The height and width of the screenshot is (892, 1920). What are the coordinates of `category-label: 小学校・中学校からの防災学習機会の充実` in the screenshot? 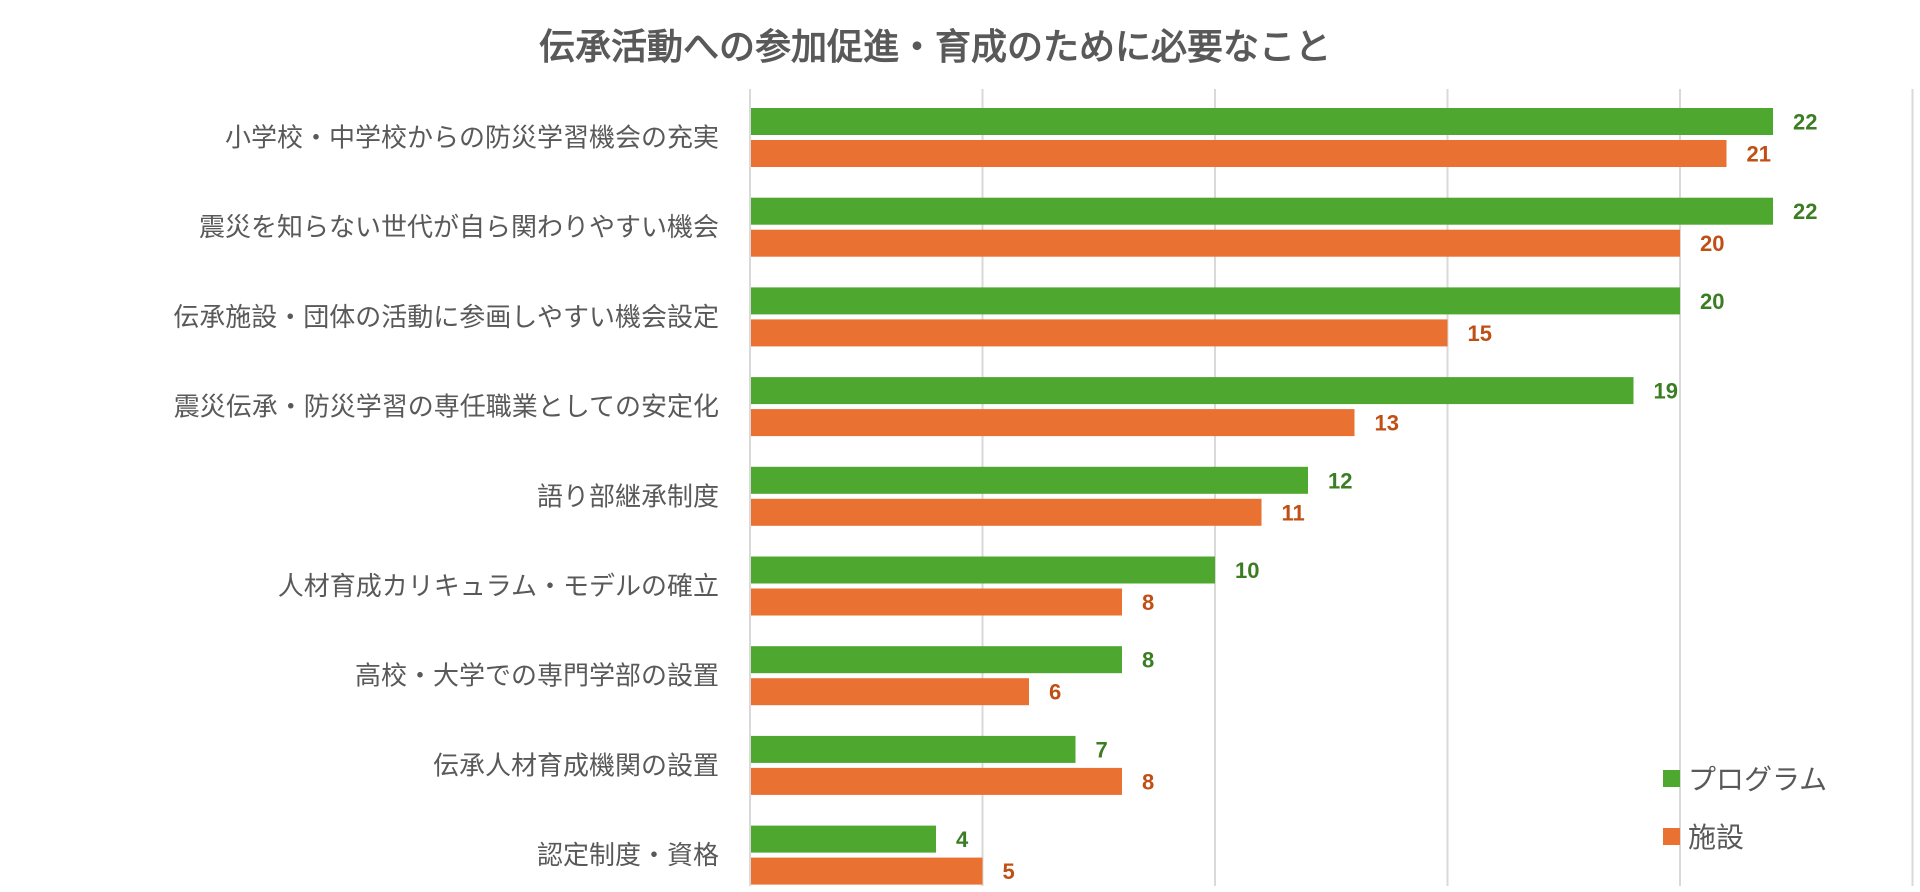 It's located at (472, 139).